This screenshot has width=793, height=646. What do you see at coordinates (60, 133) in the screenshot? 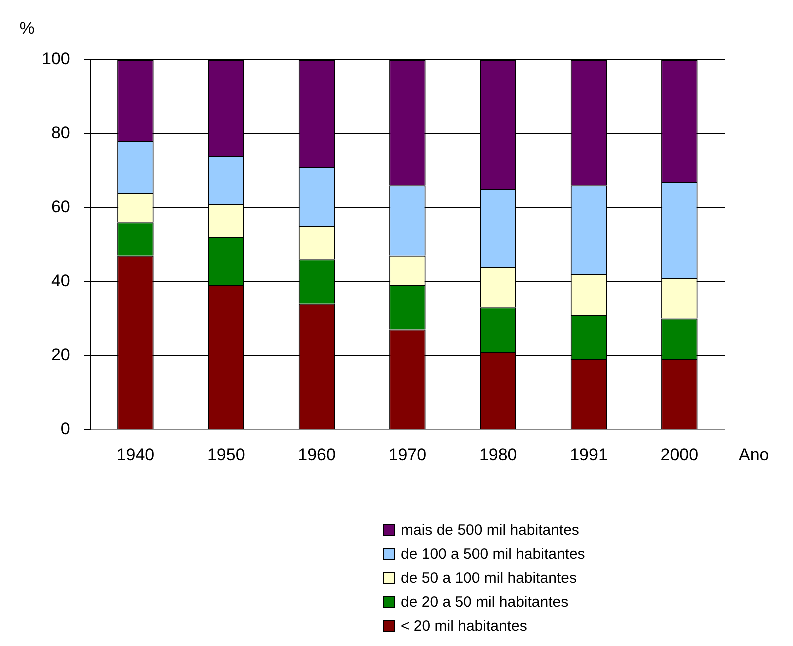
I see `y-tick-label: 80` at bounding box center [60, 133].